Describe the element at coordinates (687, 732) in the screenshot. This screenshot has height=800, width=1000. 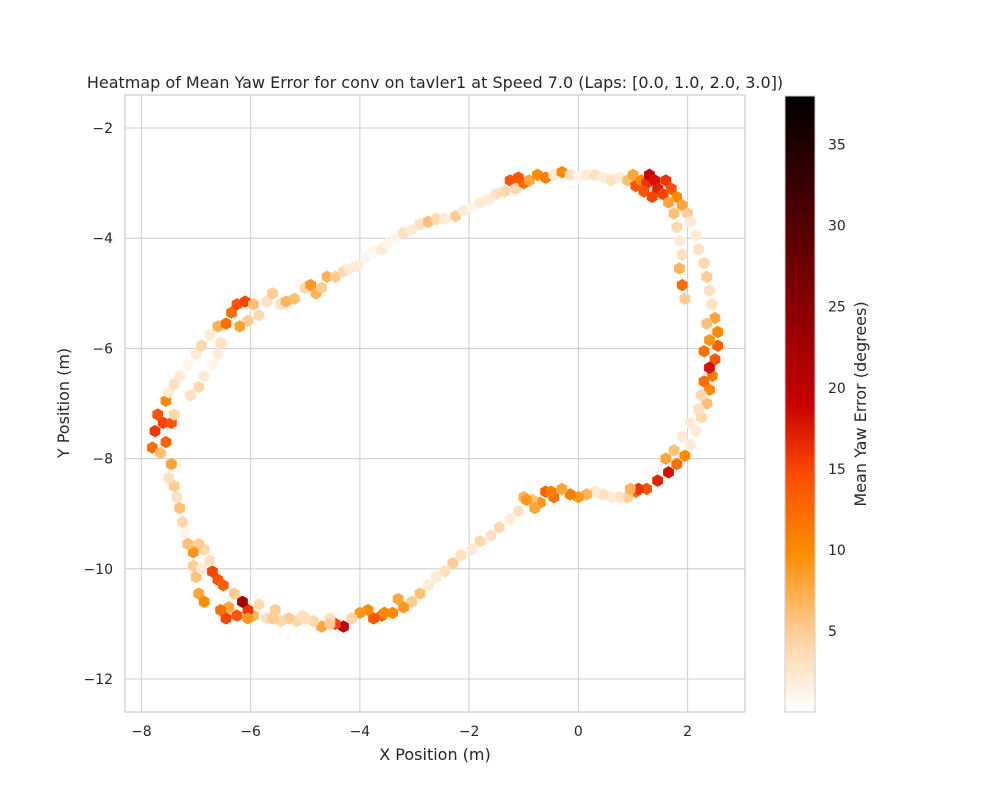
I see `x-tick-label: 2` at that location.